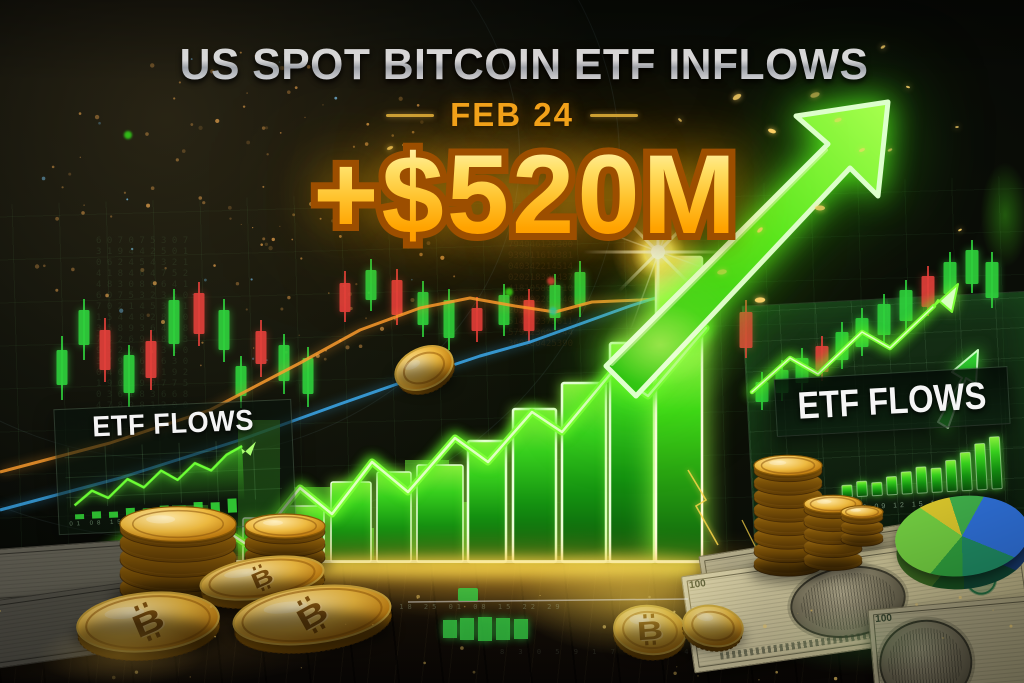 This screenshot has width=1024, height=683. I want to click on pie-chart, so click(957, 545).